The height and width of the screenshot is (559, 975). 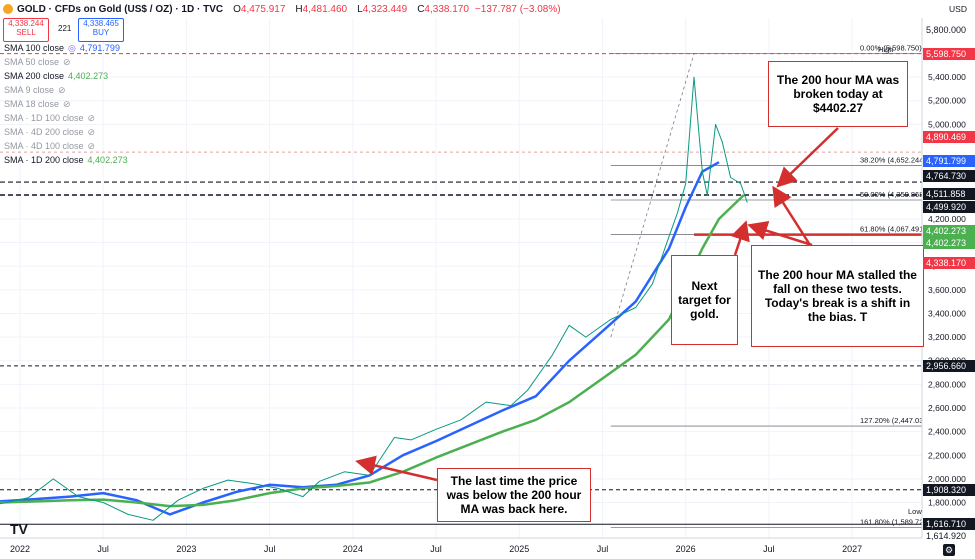 I want to click on fib-trend-line, so click(x=652, y=195).